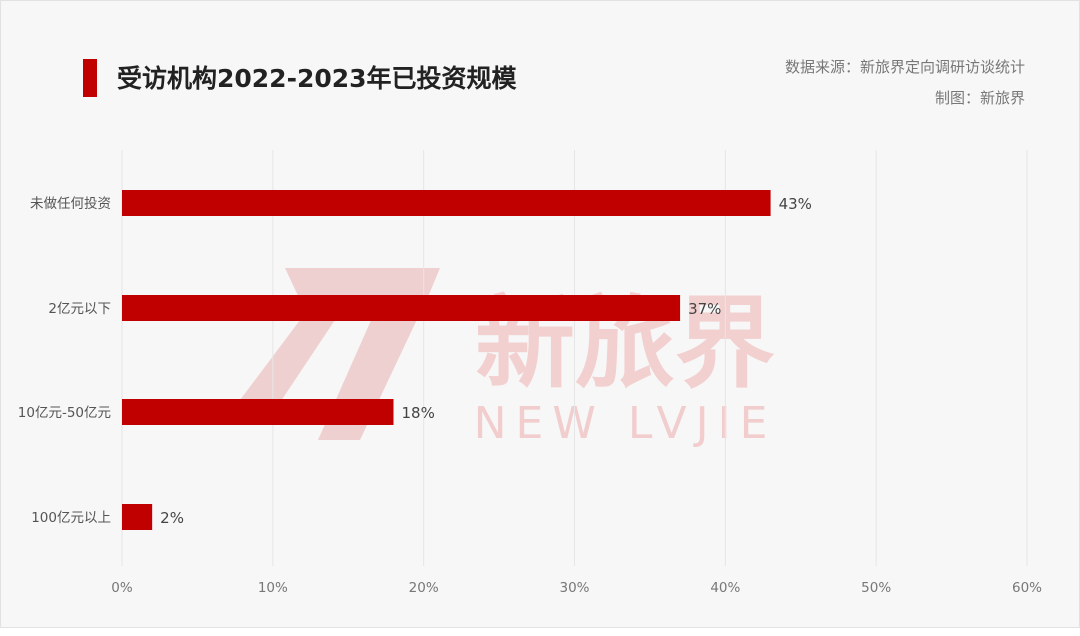 Image resolution: width=1080 pixels, height=636 pixels. Describe the element at coordinates (71, 518) in the screenshot. I see `category-label: 100亿元以上` at that location.